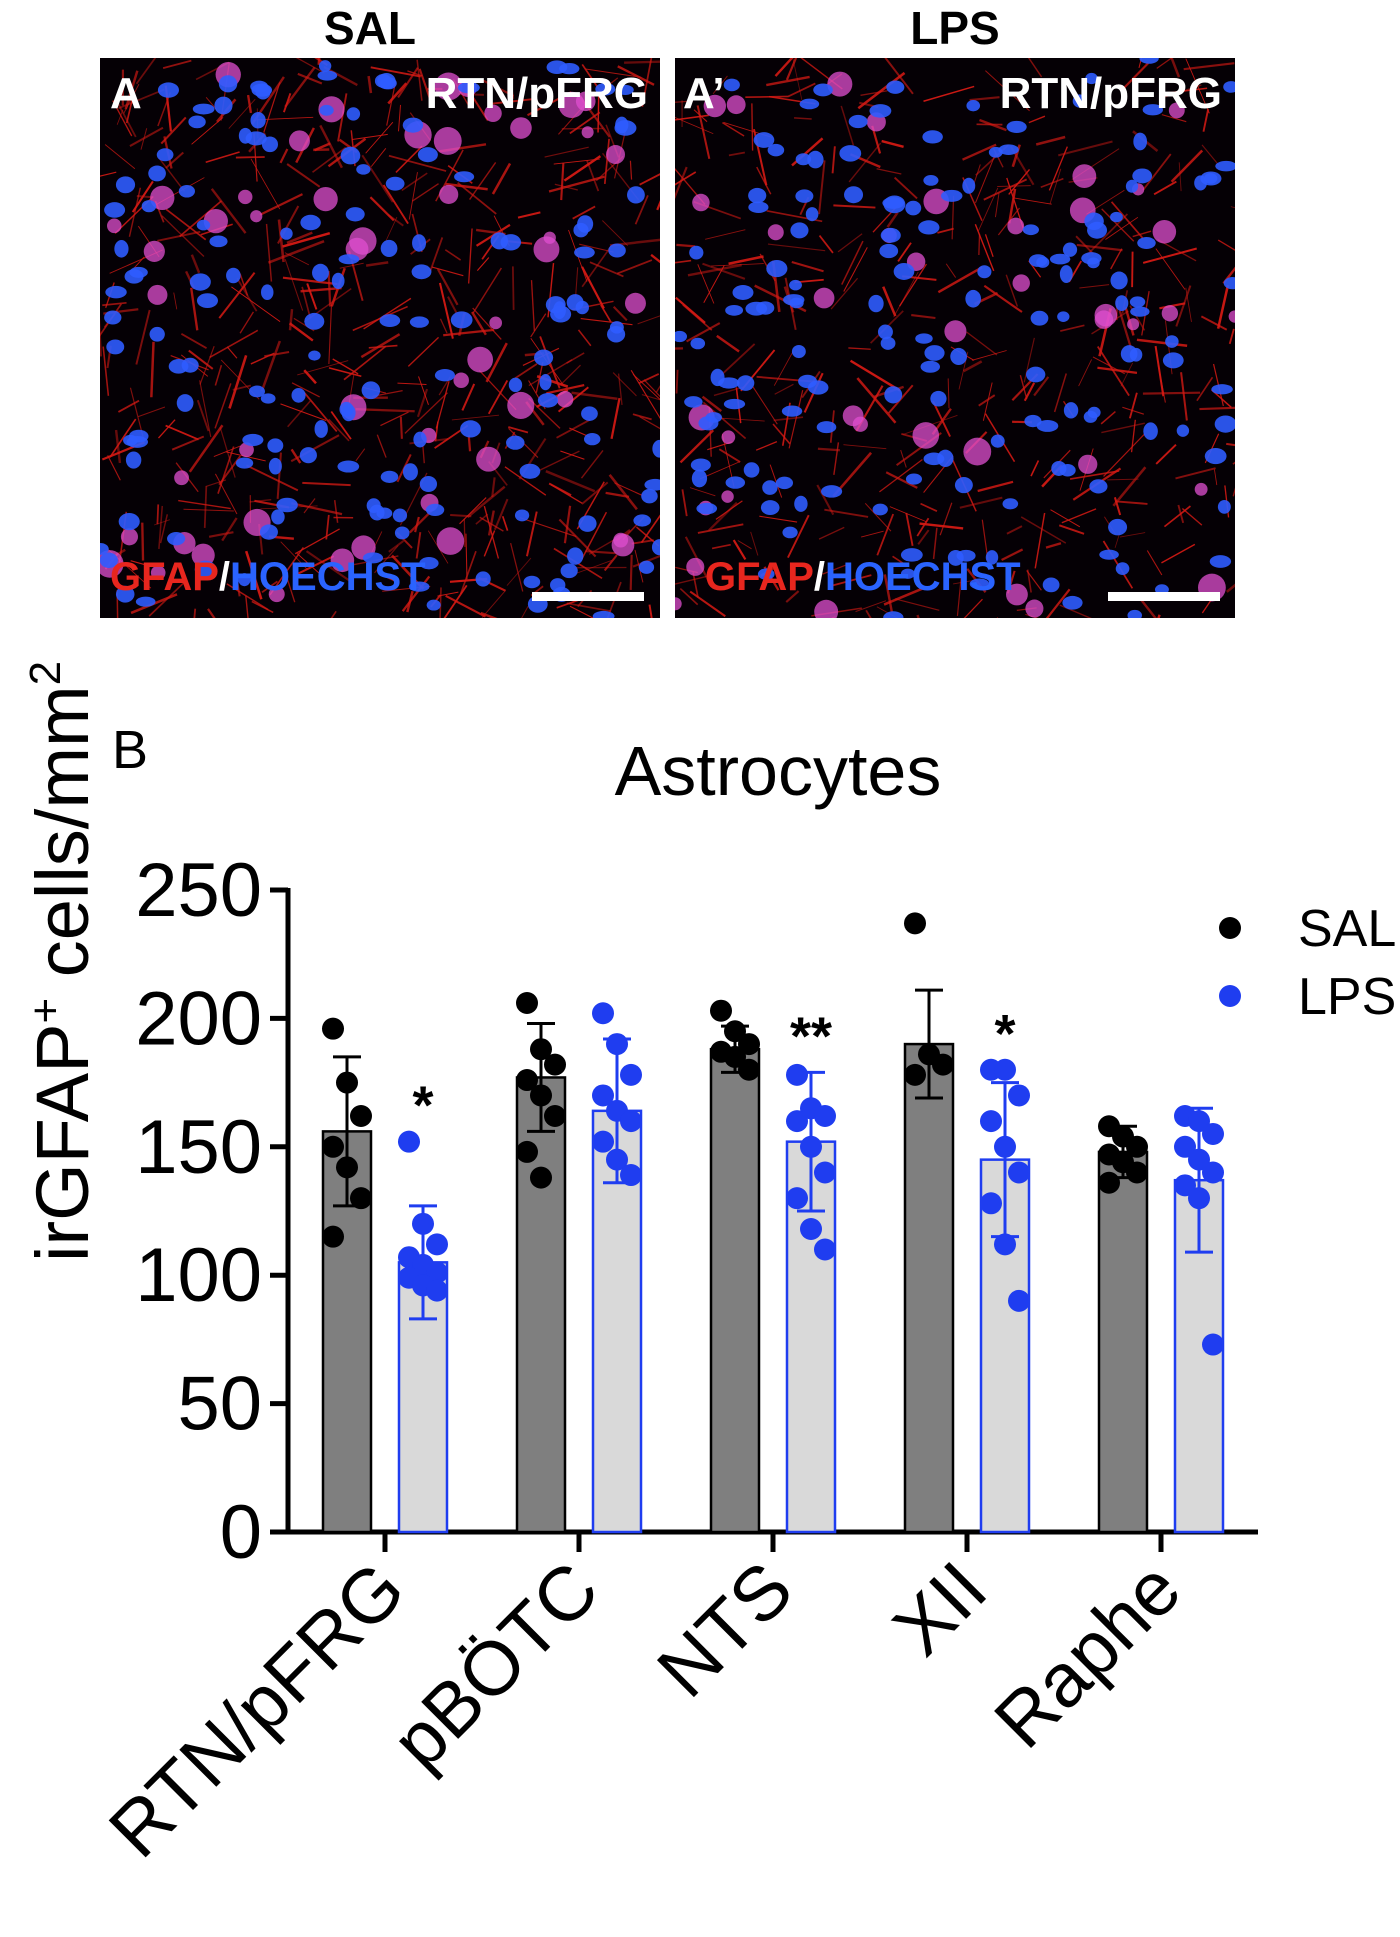  What do you see at coordinates (1347, 929) in the screenshot?
I see `legend-label-sal: SAL` at bounding box center [1347, 929].